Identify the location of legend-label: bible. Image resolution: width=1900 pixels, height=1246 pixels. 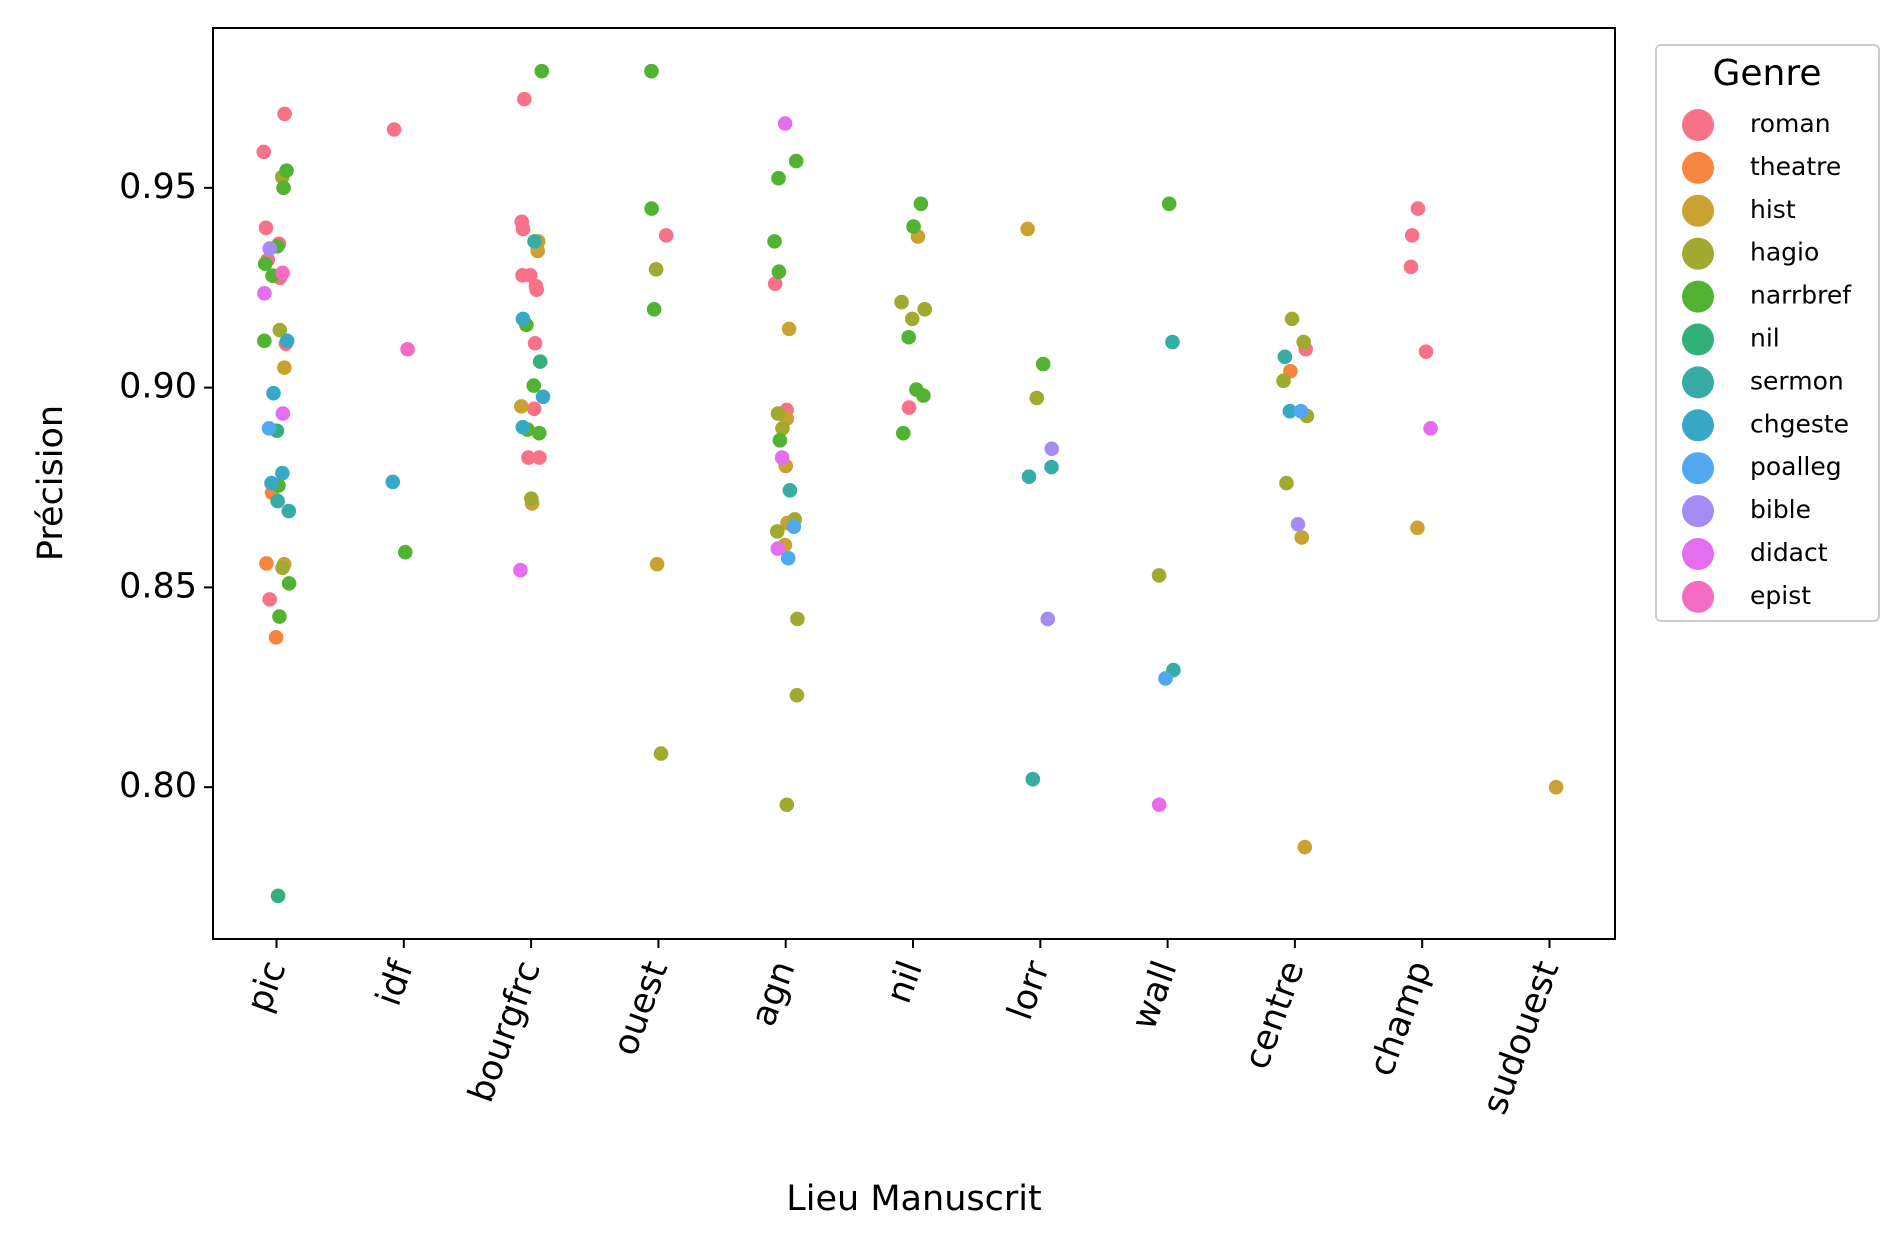
(1780, 509).